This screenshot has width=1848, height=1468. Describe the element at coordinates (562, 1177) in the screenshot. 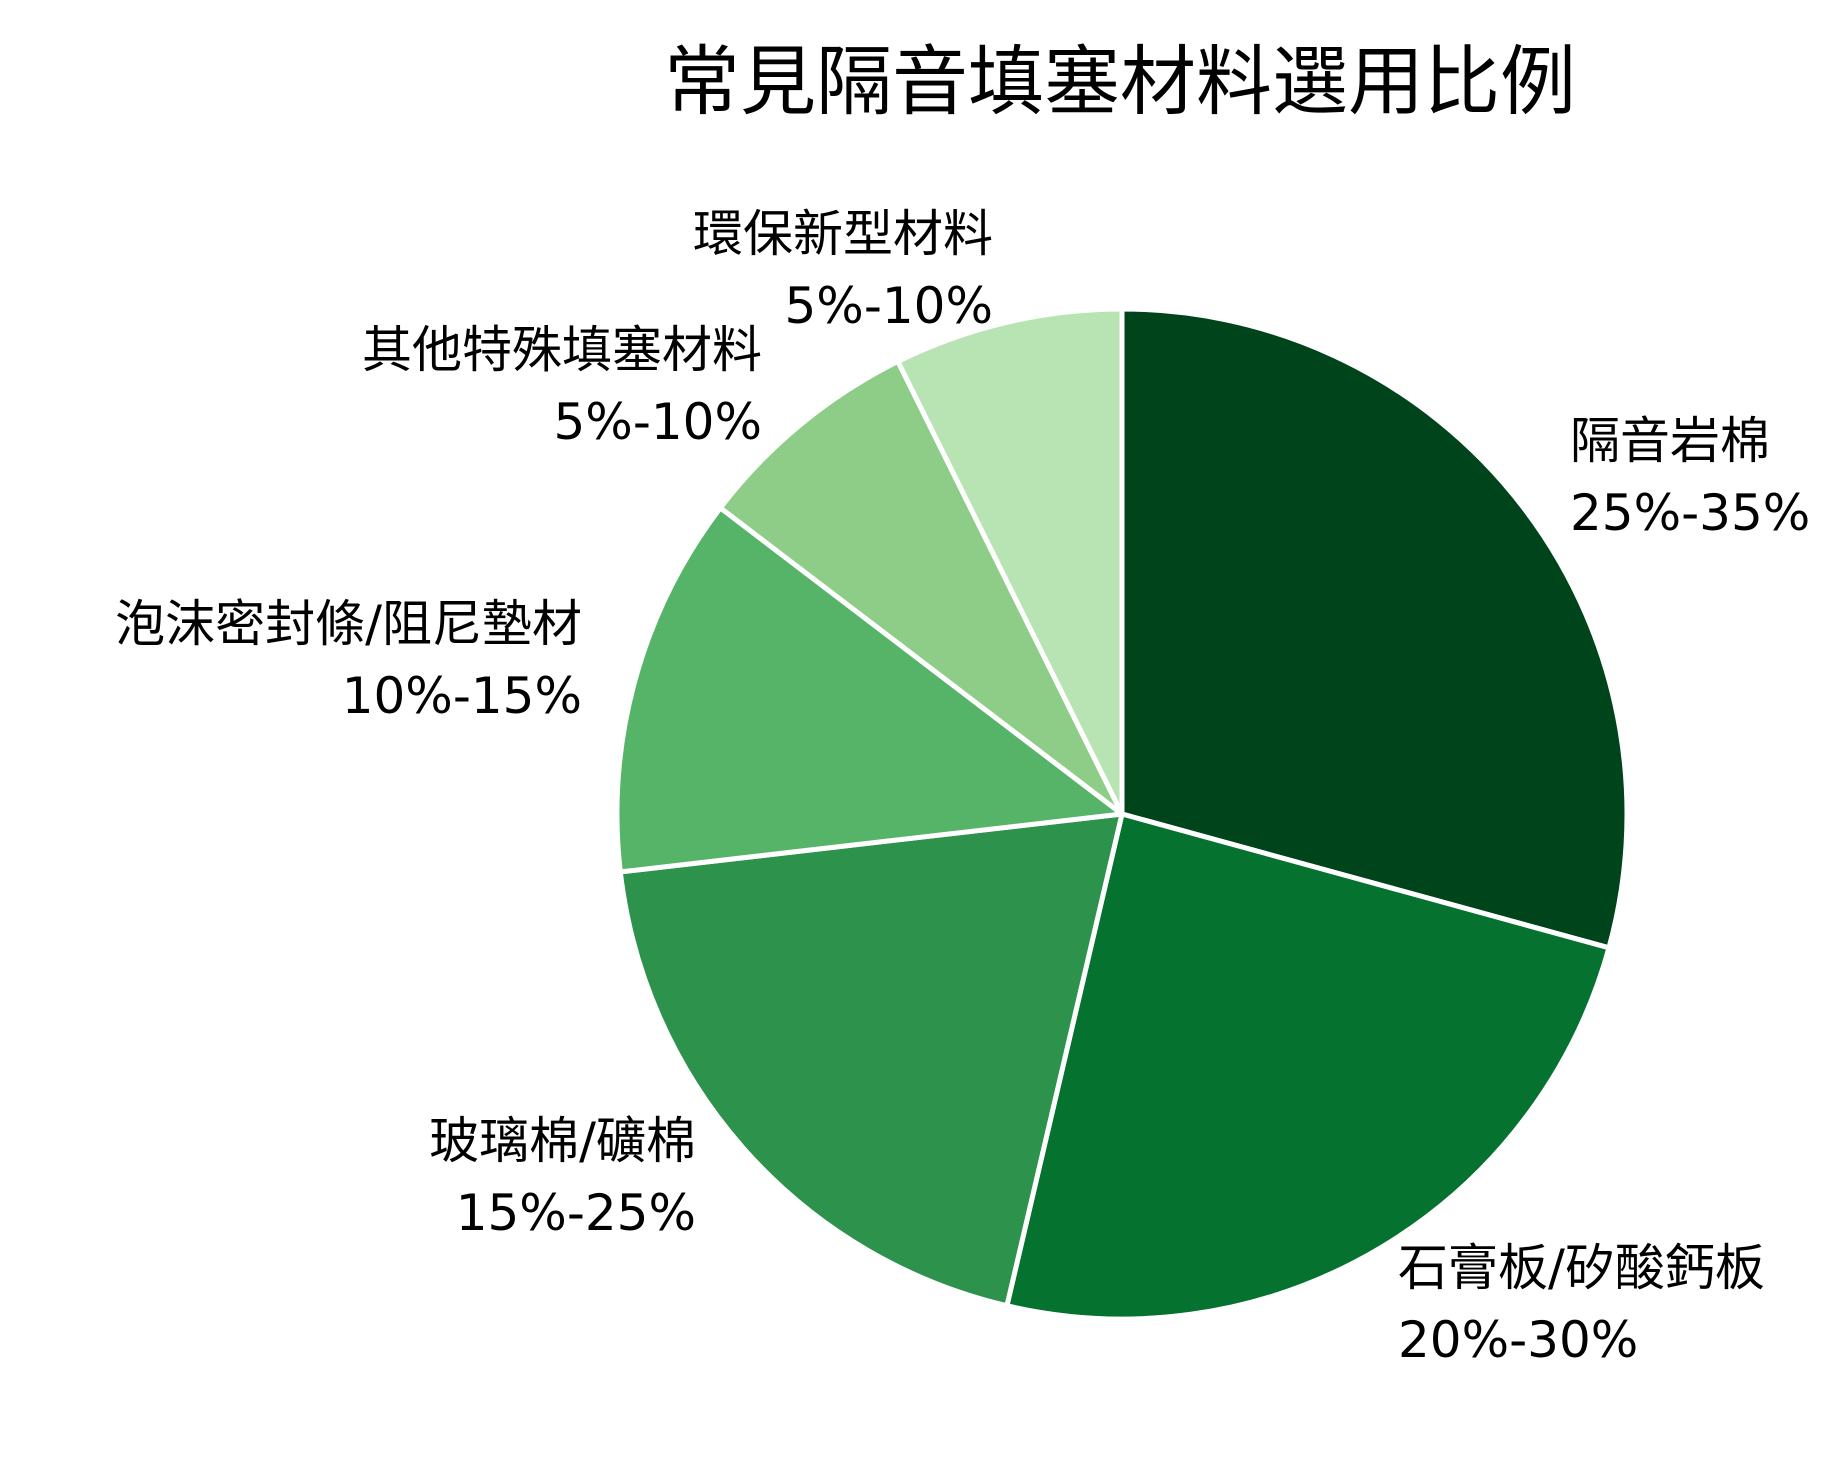

I see `slice-label-glass-wool: 玻璃棉/礦棉 15%-25%` at that location.